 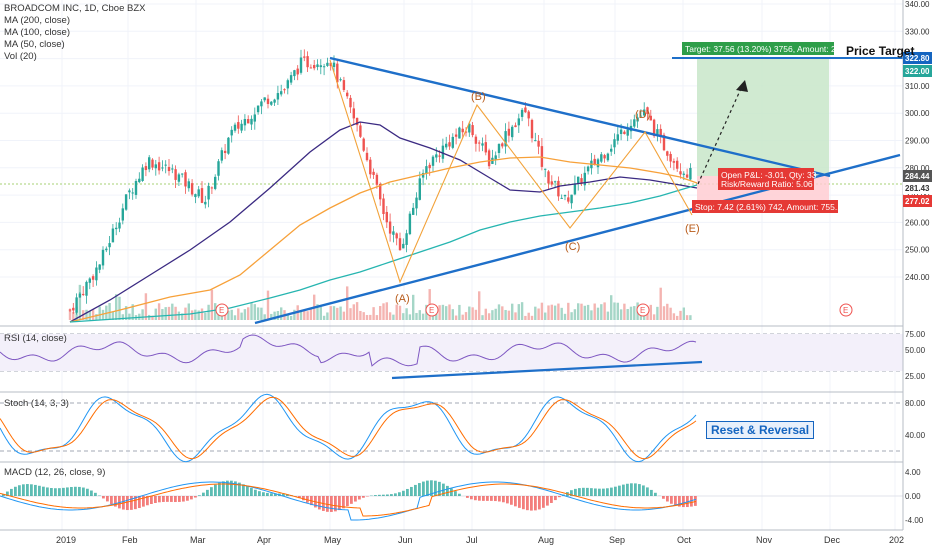 What do you see at coordinates (36, 403) in the screenshot?
I see `stoch-title: Stoch (14, 3, 3)` at bounding box center [36, 403].